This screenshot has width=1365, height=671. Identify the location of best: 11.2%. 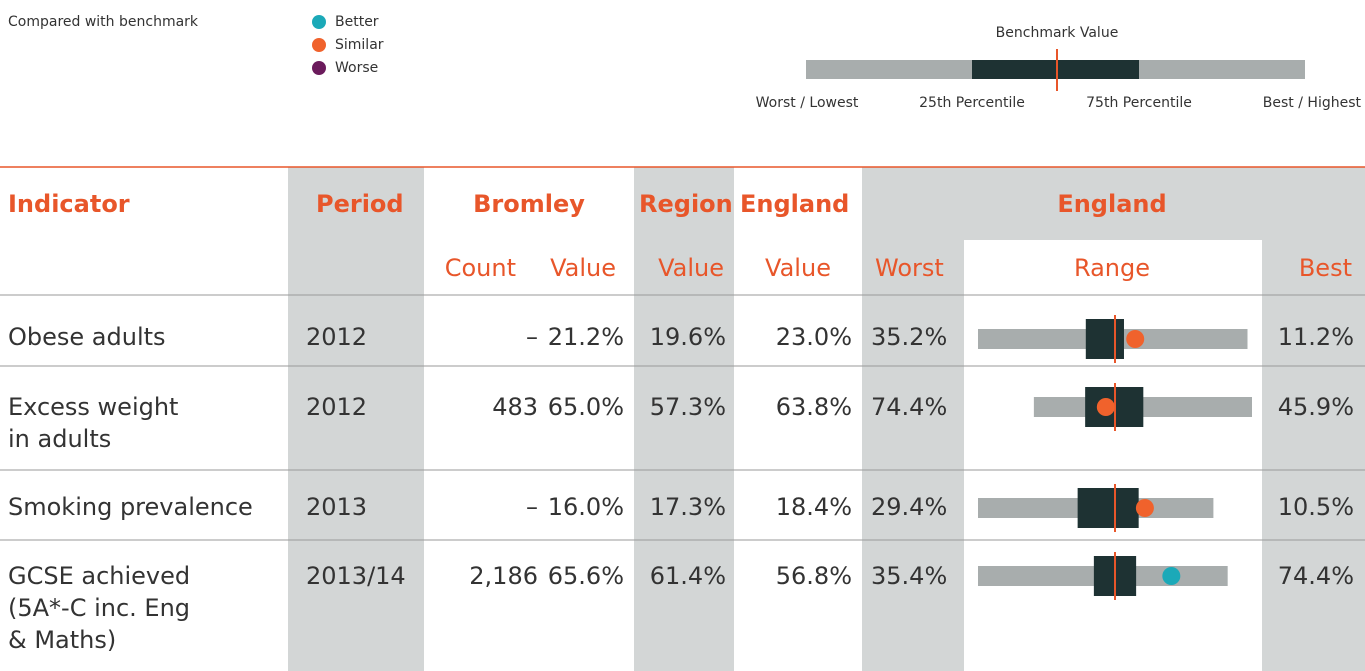
(1316, 337).